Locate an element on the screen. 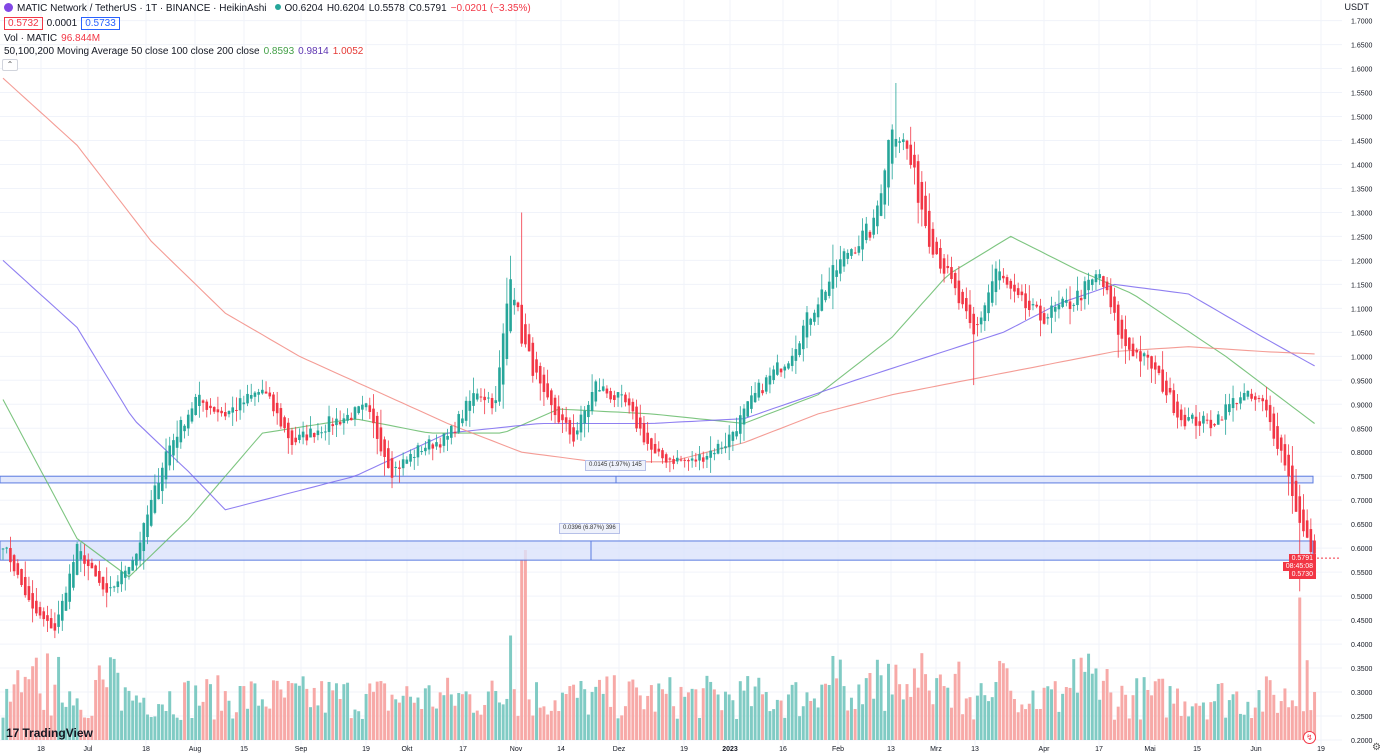  ohlc-close: C0.5791 is located at coordinates (427, 8).